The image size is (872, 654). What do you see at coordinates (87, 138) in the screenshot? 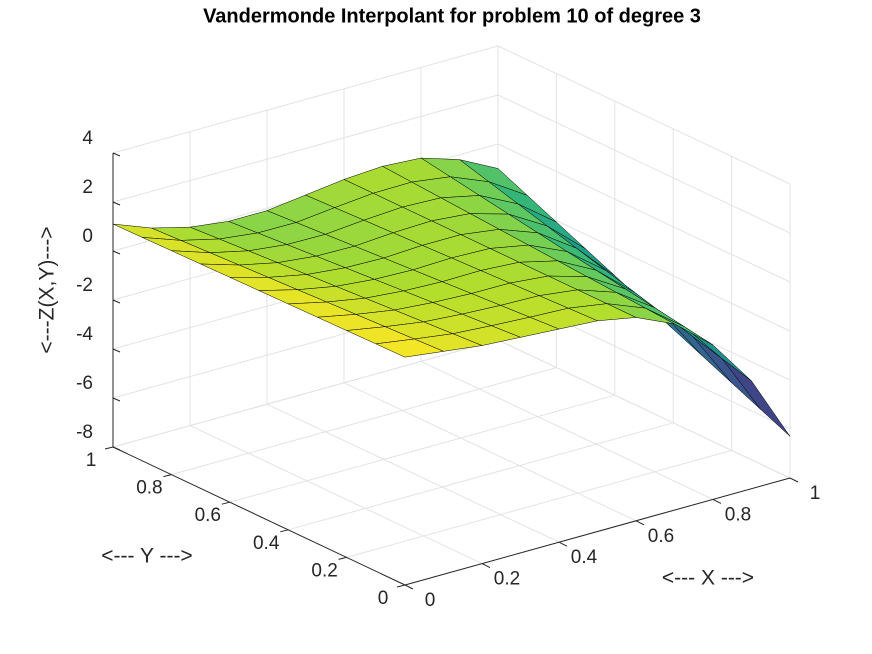
I see `z-tick-label: 4` at bounding box center [87, 138].